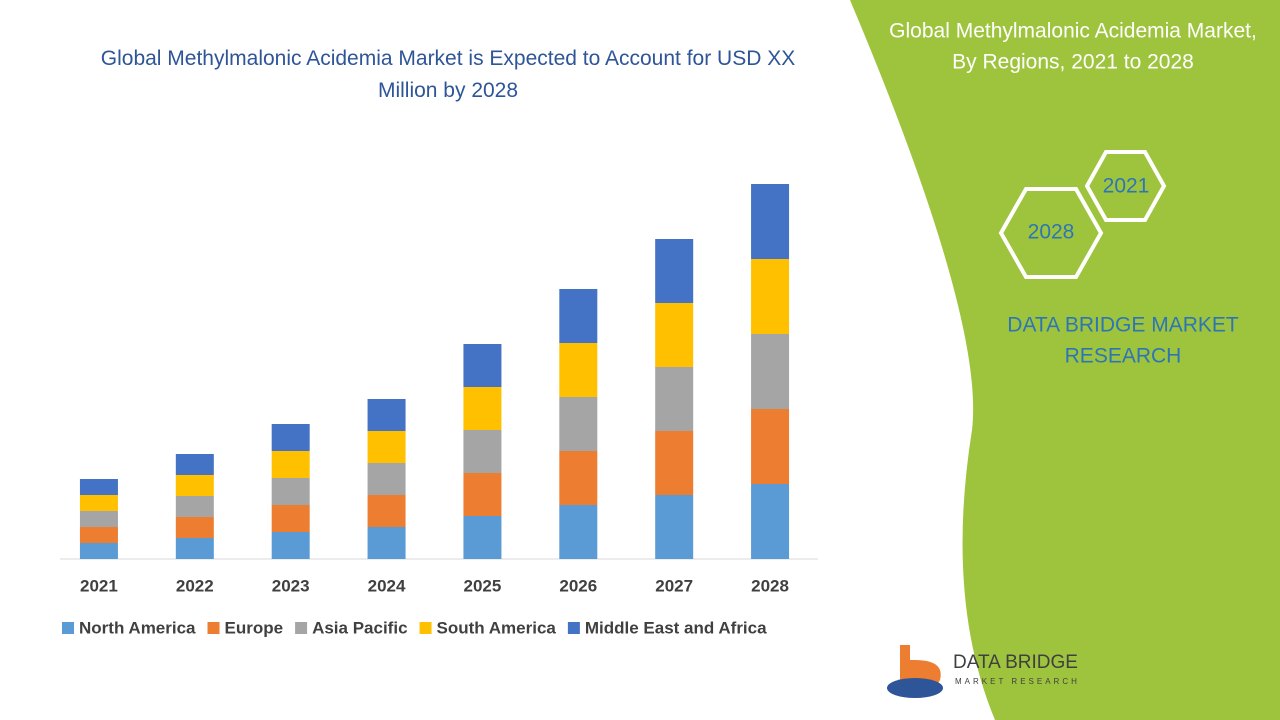 This screenshot has width=1280, height=720. What do you see at coordinates (387, 585) in the screenshot?
I see `x-tick-label: 2024` at bounding box center [387, 585].